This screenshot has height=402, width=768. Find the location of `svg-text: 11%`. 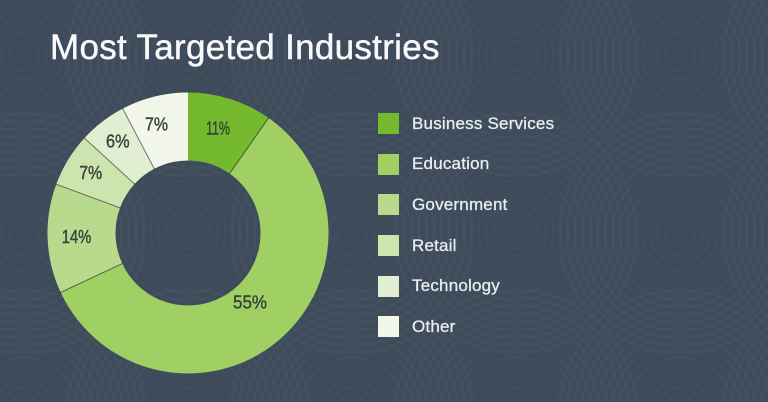

svg-text: 11% is located at coordinates (218, 128).